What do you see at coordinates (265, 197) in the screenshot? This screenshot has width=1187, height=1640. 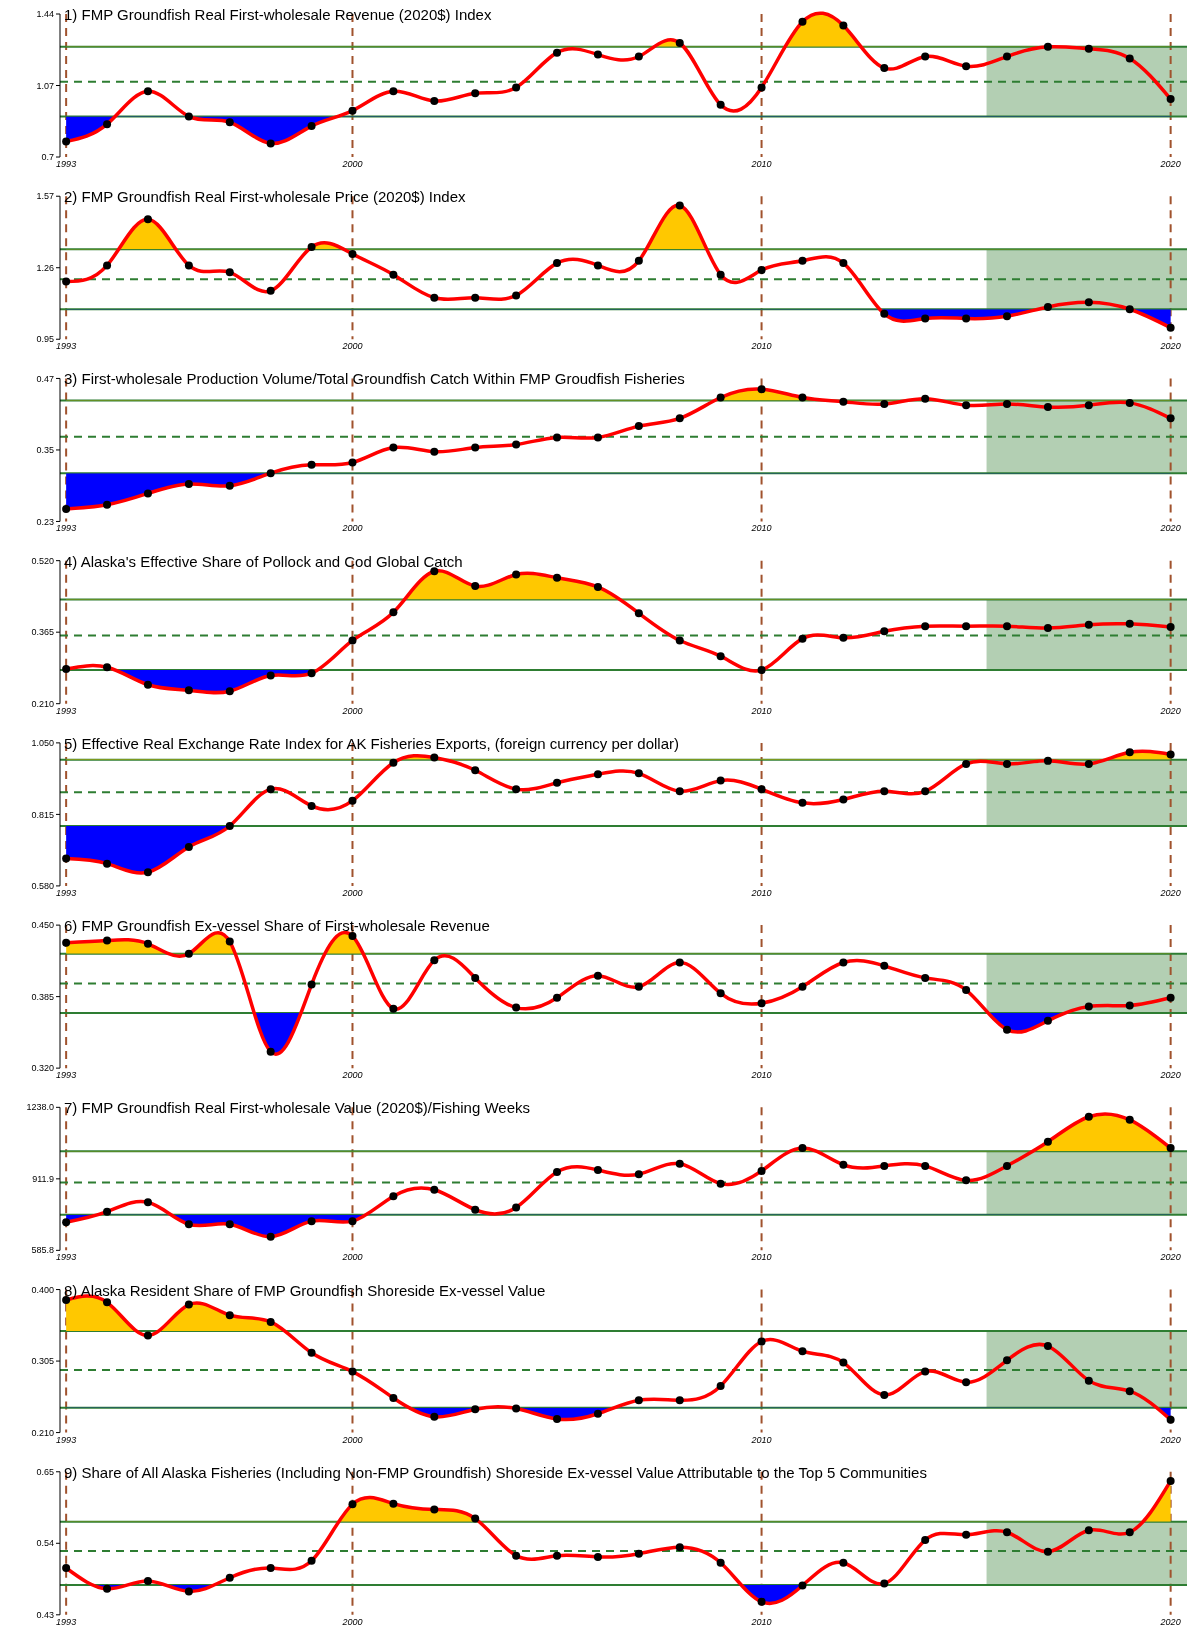 I see `chart-title: 2) FMP Groundfish Real First-wholesale Price (2020$) Index` at bounding box center [265, 197].